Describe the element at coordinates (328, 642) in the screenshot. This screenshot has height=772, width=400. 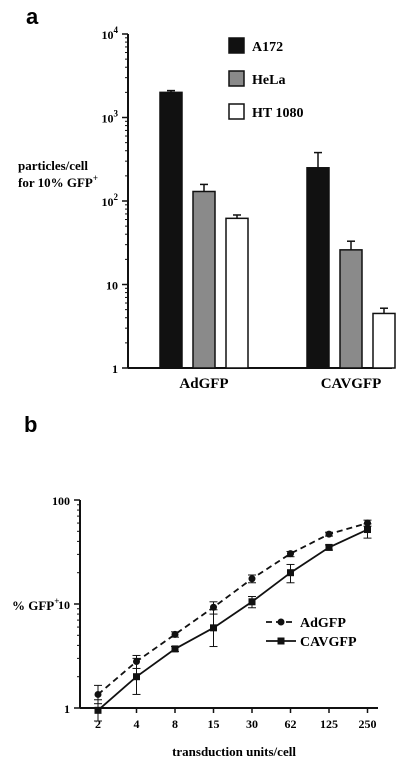
I see `panel-b-legend-label: CAVGFP` at that location.